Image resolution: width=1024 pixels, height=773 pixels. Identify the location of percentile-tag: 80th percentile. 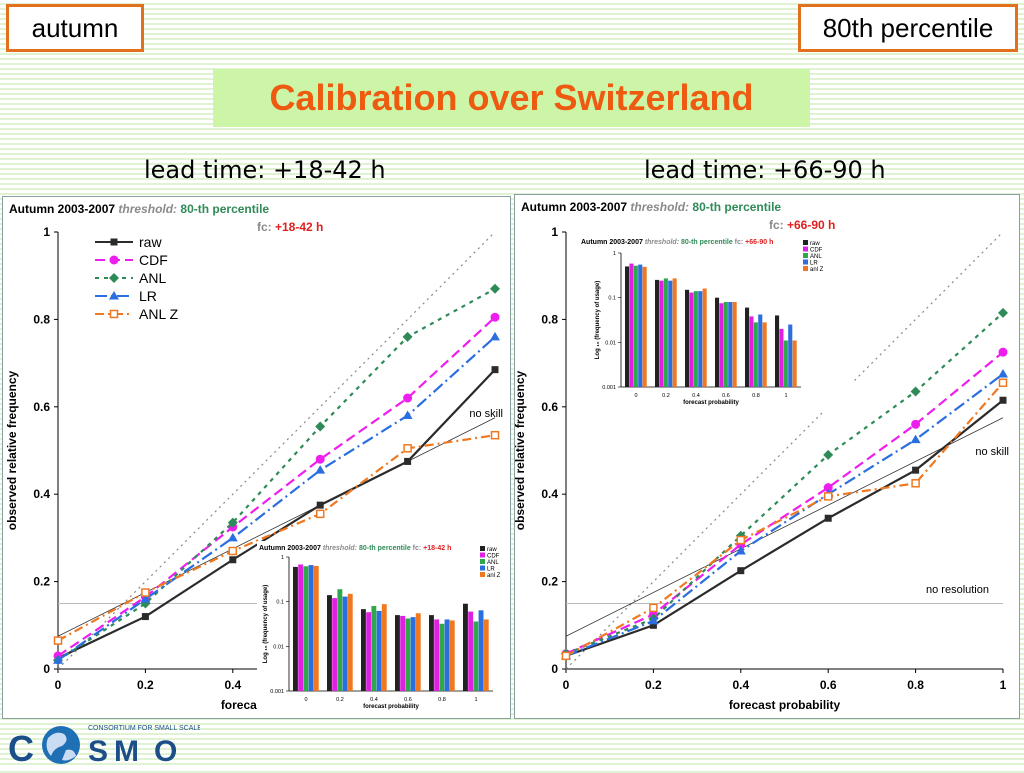
(908, 28).